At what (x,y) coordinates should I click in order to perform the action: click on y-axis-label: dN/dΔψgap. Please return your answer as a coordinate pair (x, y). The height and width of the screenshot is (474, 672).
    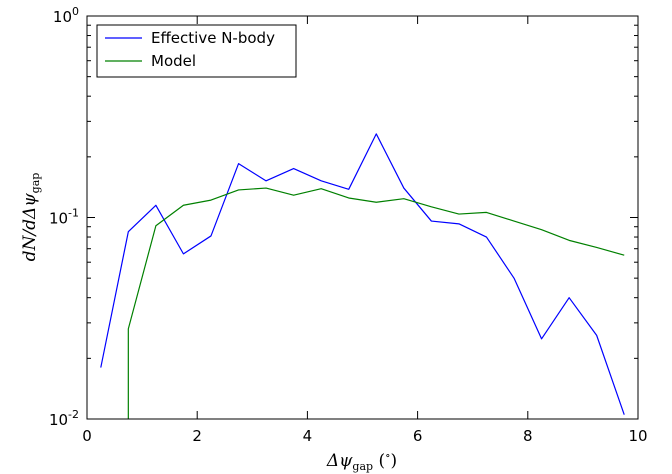
    Looking at the image, I should click on (31, 217).